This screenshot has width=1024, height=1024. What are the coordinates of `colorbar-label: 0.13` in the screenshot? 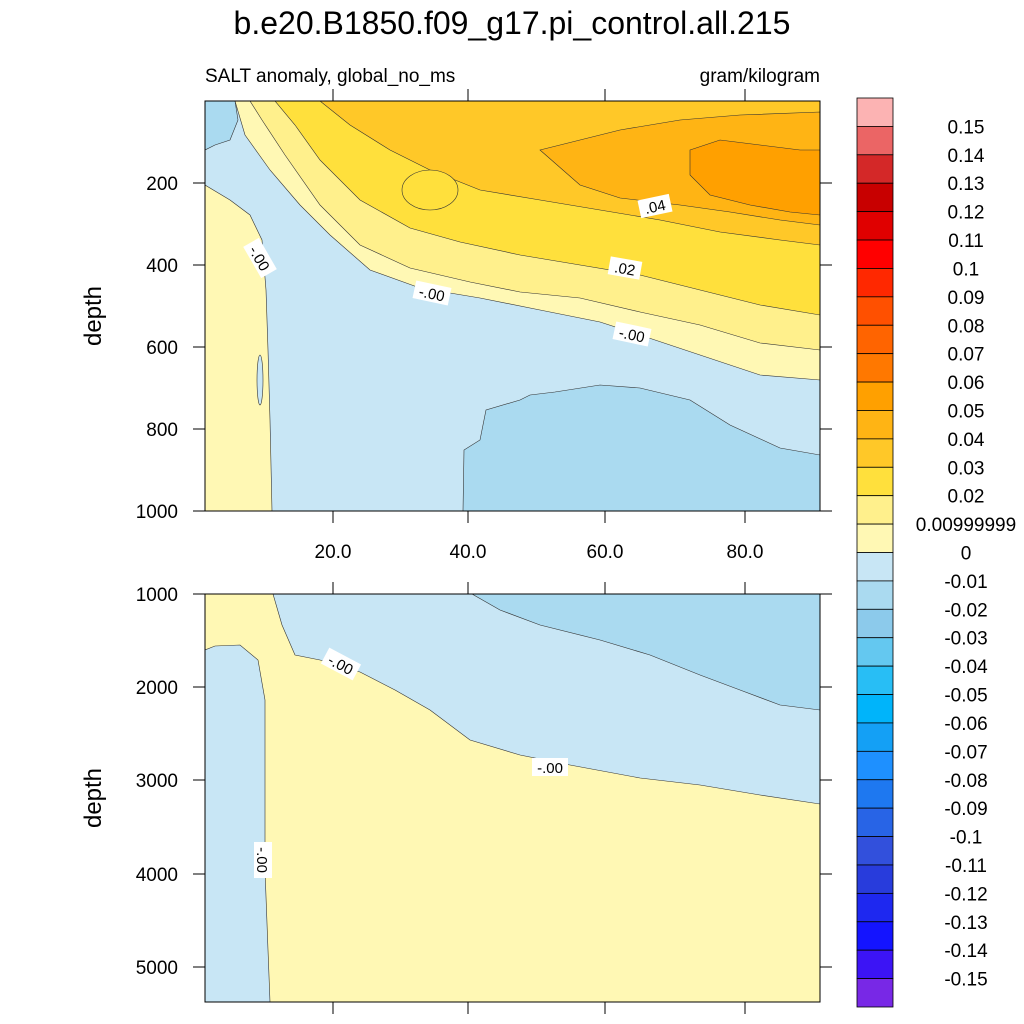 It's located at (966, 184).